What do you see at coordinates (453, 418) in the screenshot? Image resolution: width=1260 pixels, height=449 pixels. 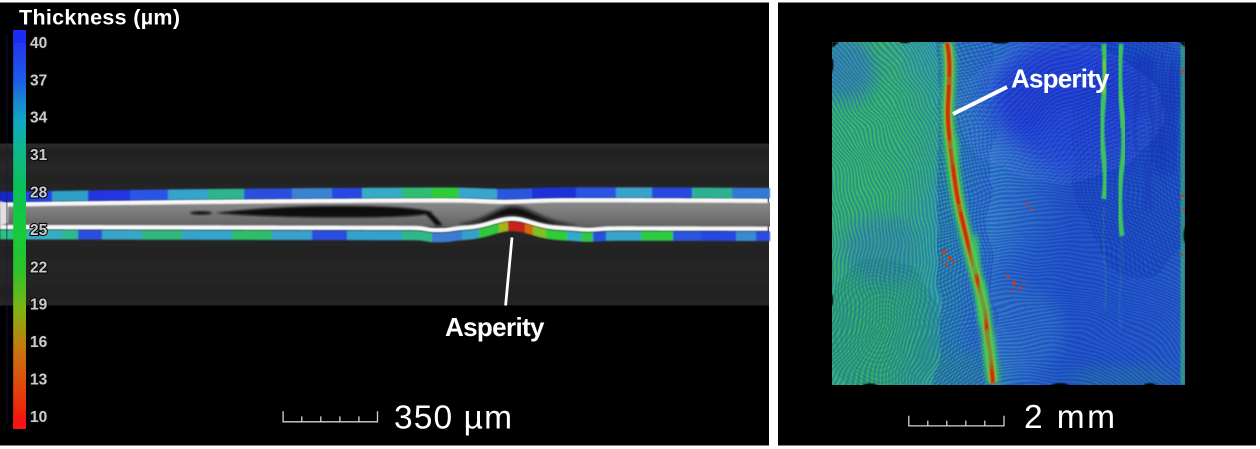 I see `svg-text: 350 µm` at bounding box center [453, 418].